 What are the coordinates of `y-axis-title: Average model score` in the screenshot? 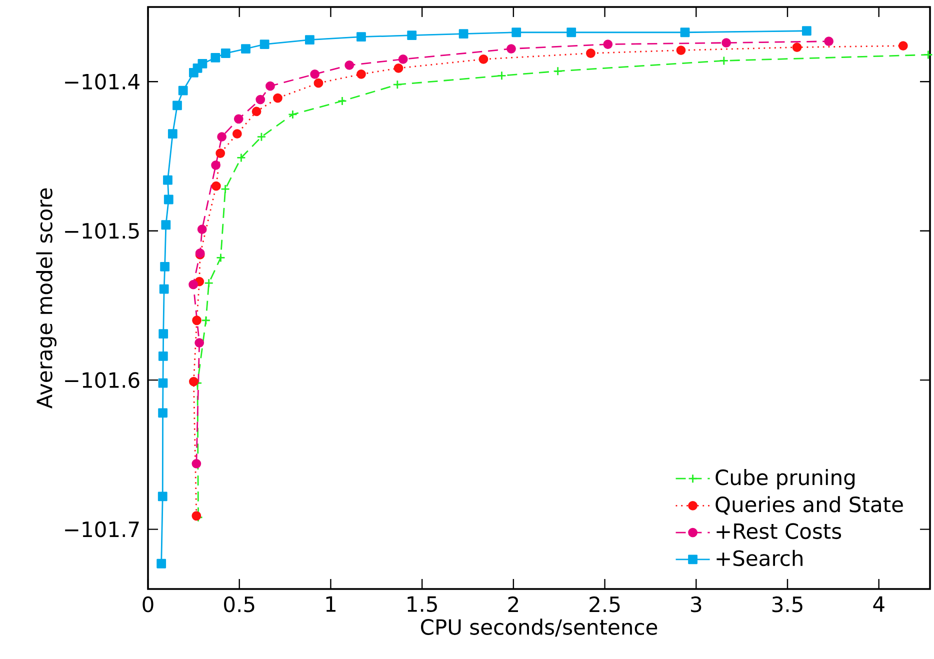 It's located at (46, 298).